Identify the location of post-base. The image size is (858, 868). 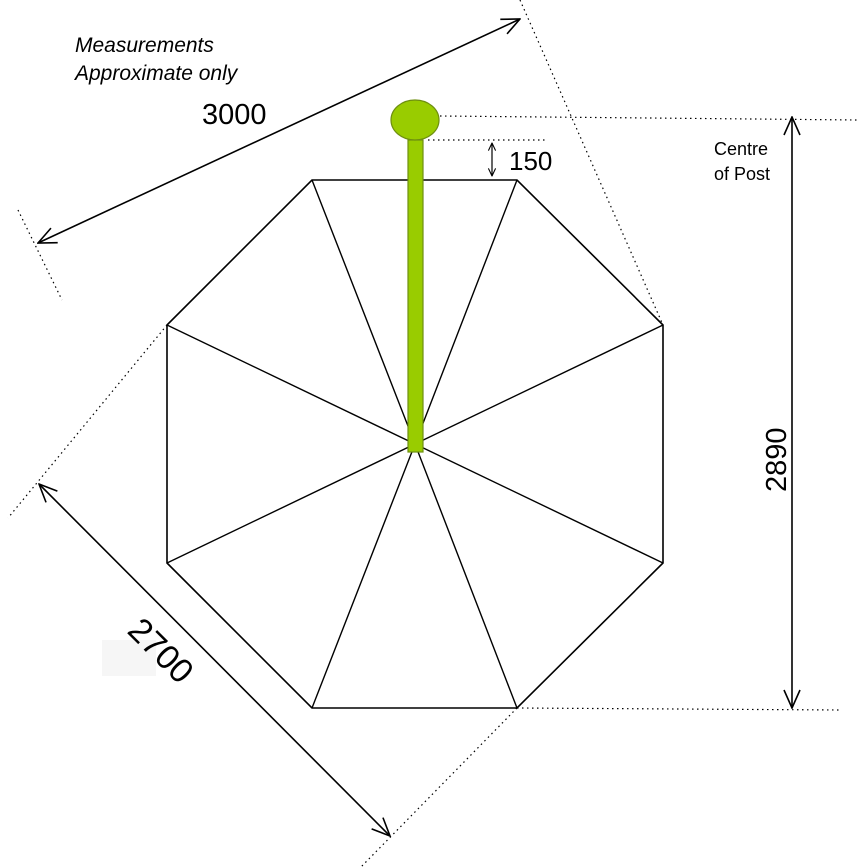
(415, 120).